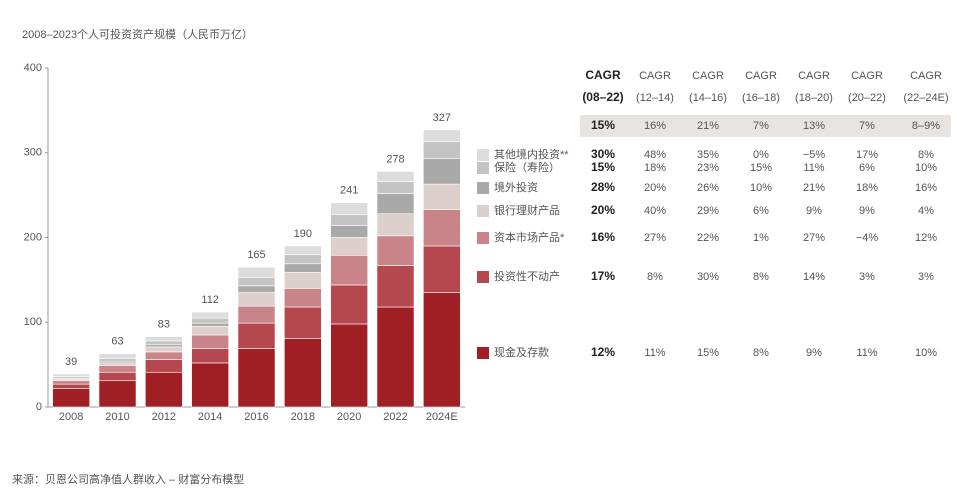  Describe the element at coordinates (814, 155) in the screenshot. I see `table-cell: −5%` at that location.